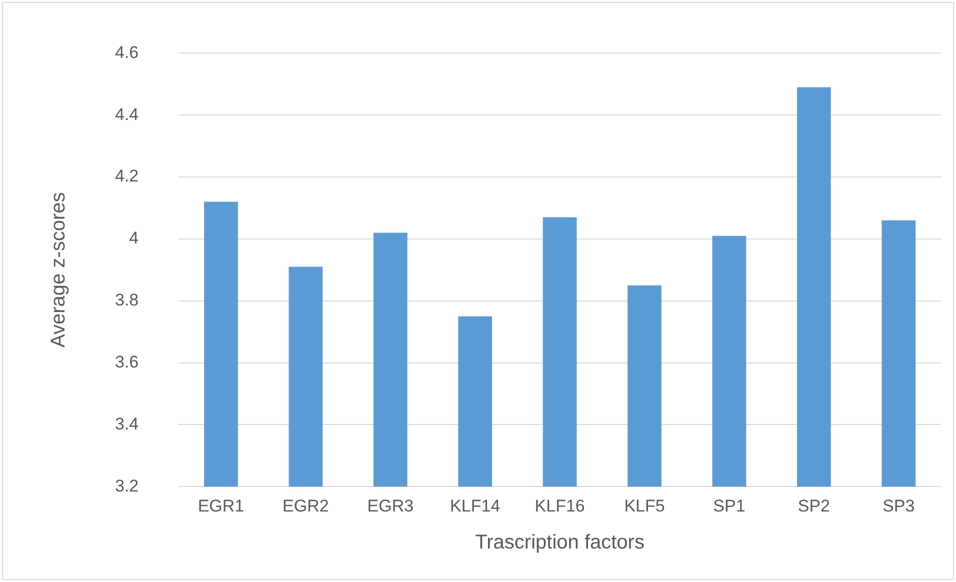  Describe the element at coordinates (221, 506) in the screenshot. I see `x-tick-label: EGR1` at that location.